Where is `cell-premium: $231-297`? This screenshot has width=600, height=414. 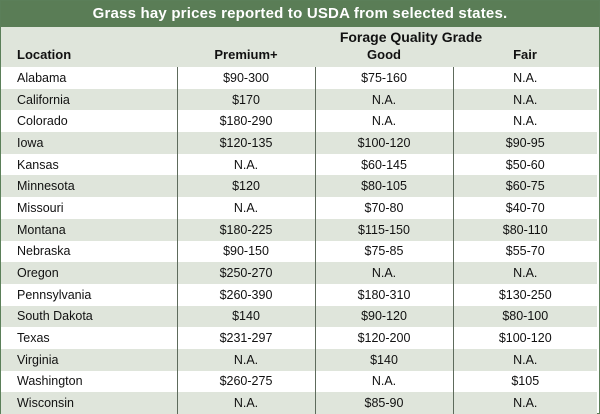 cell-premium: $231-297 is located at coordinates (246, 338).